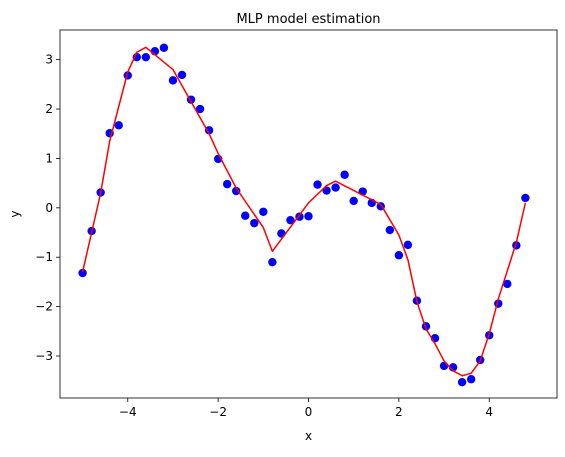  I want to click on x-tick-label: 0, so click(309, 412).